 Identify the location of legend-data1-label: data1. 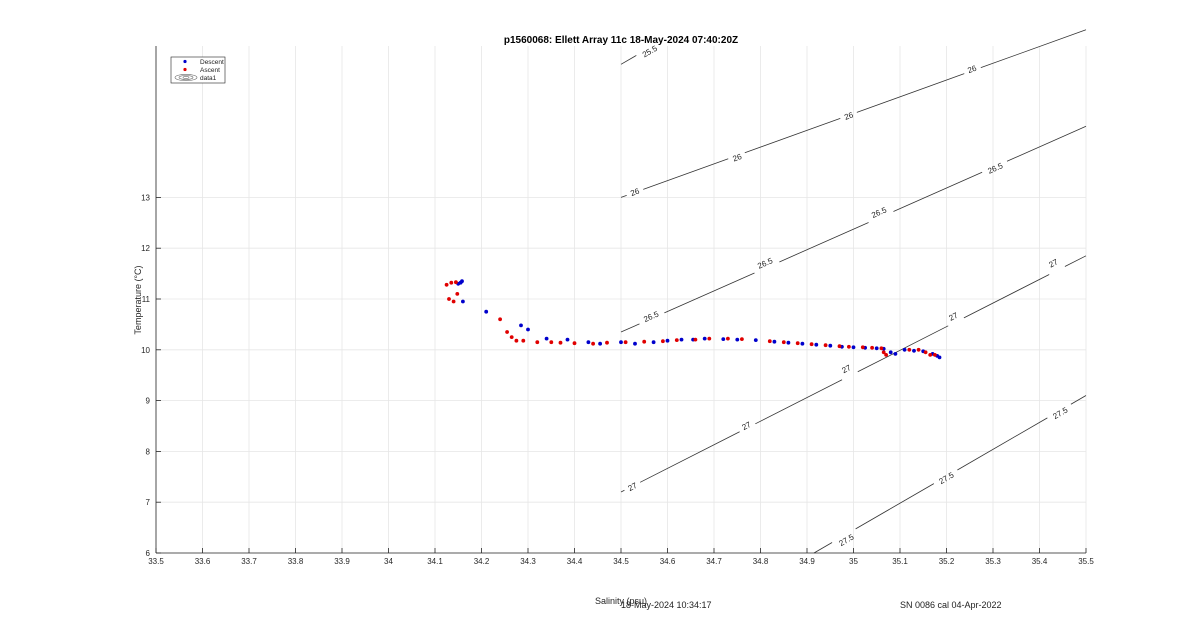
(208, 78).